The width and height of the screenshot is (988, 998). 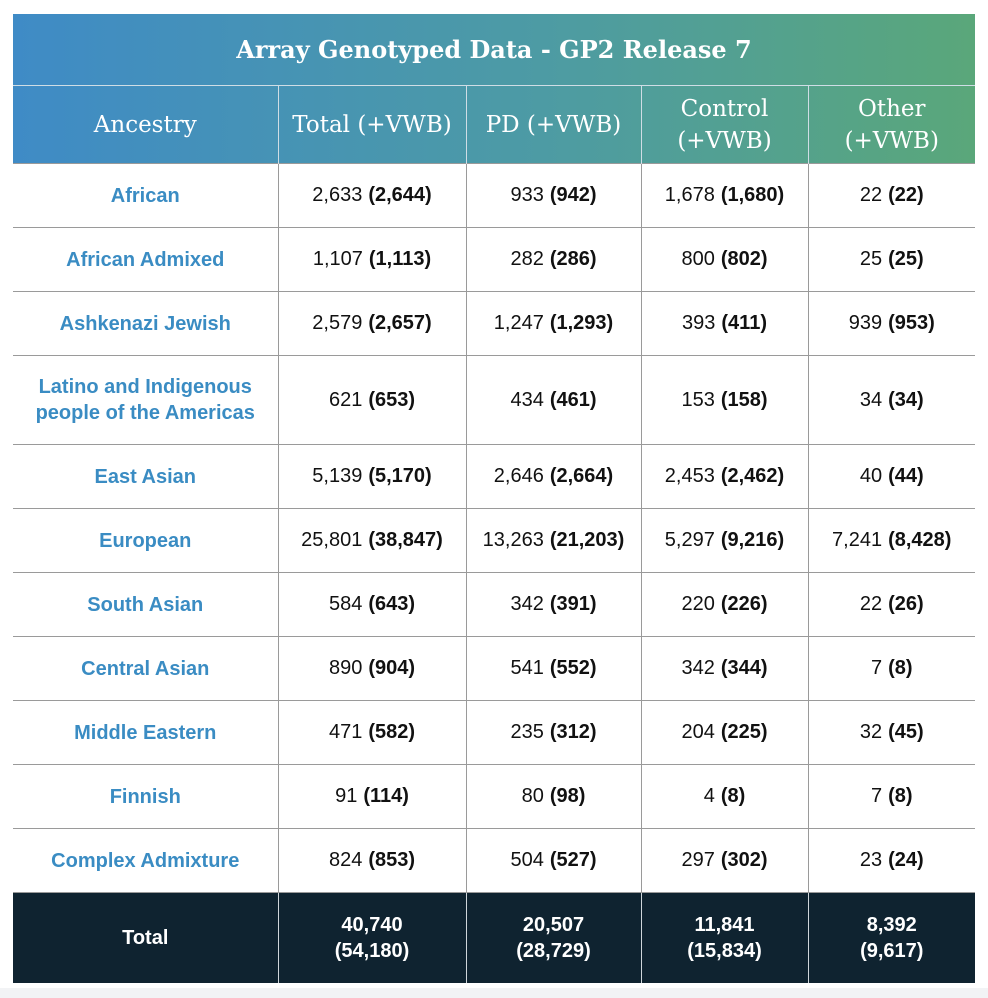 What do you see at coordinates (573, 668) in the screenshot?
I see `count-with-vwb: (552)` at bounding box center [573, 668].